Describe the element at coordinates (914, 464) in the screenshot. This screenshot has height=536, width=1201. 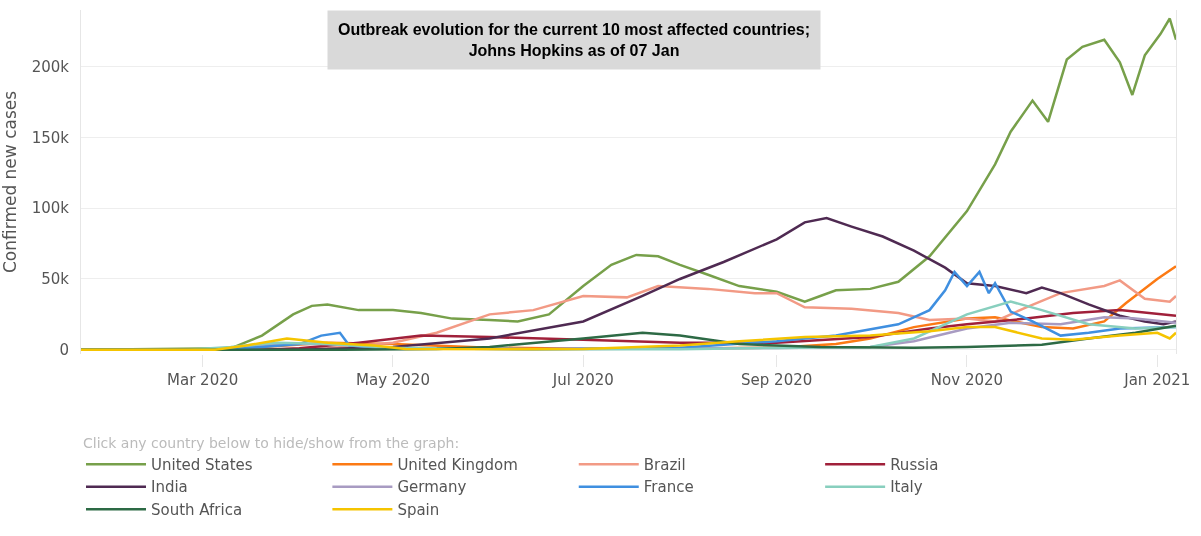
I see `legend-label: Russia` at that location.